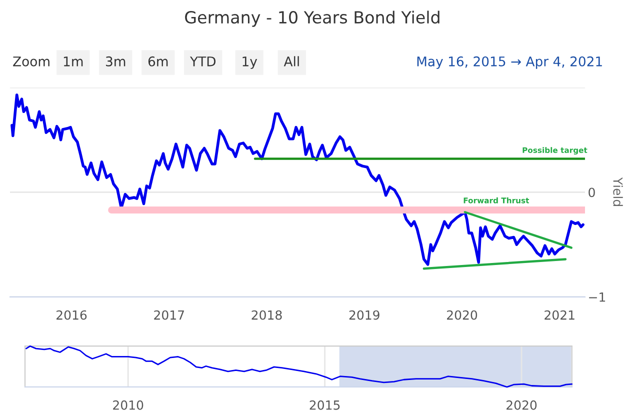 This screenshot has width=625, height=417. Describe the element at coordinates (116, 61) in the screenshot. I see `text: 3m` at that location.